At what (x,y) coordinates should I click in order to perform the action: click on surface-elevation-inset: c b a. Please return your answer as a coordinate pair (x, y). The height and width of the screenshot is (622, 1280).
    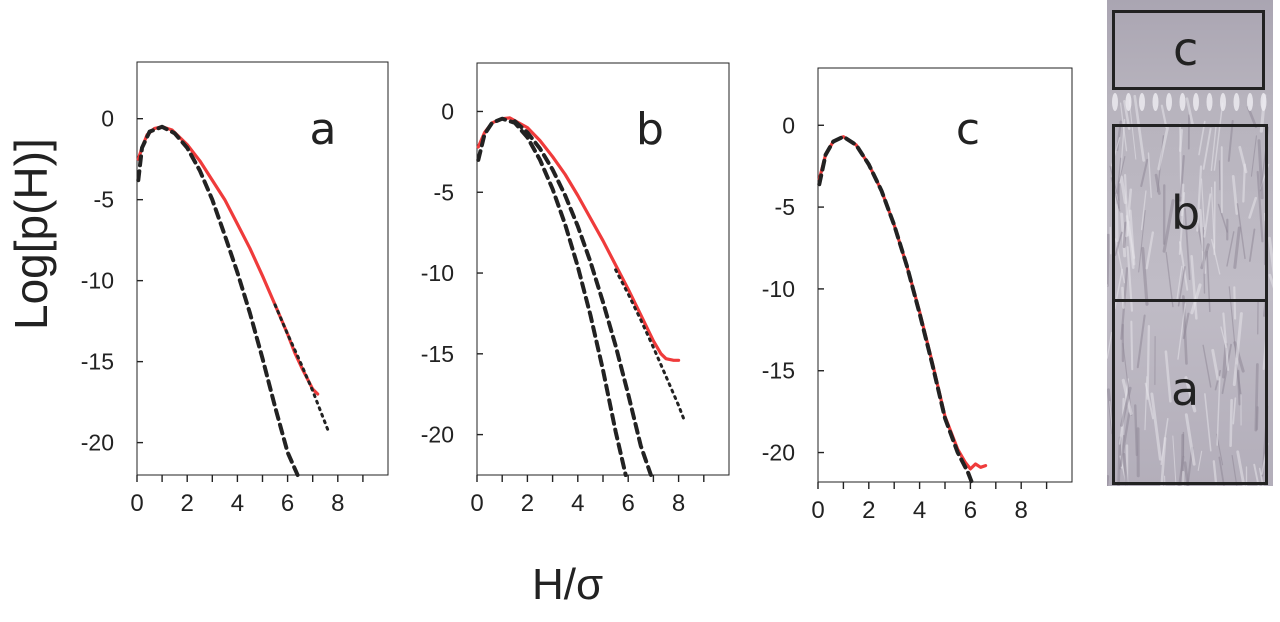
    Looking at the image, I should click on (1190, 243).